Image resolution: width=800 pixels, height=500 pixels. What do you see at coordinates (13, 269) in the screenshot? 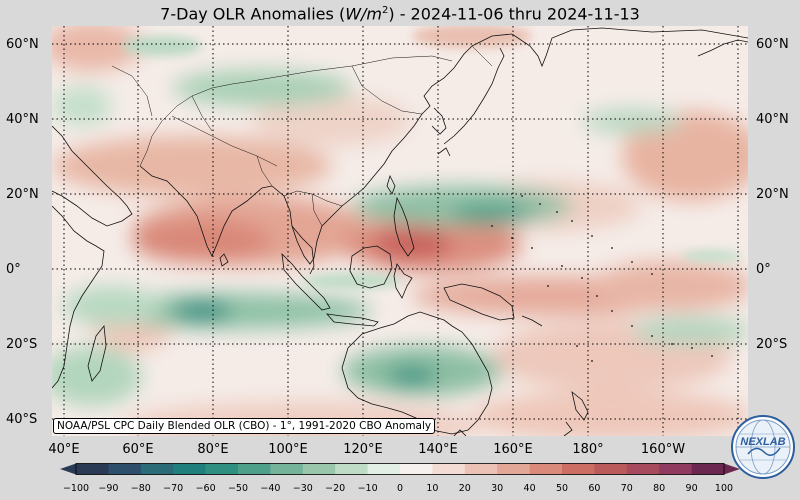
I see `lat-label-left: 0°` at bounding box center [13, 269].